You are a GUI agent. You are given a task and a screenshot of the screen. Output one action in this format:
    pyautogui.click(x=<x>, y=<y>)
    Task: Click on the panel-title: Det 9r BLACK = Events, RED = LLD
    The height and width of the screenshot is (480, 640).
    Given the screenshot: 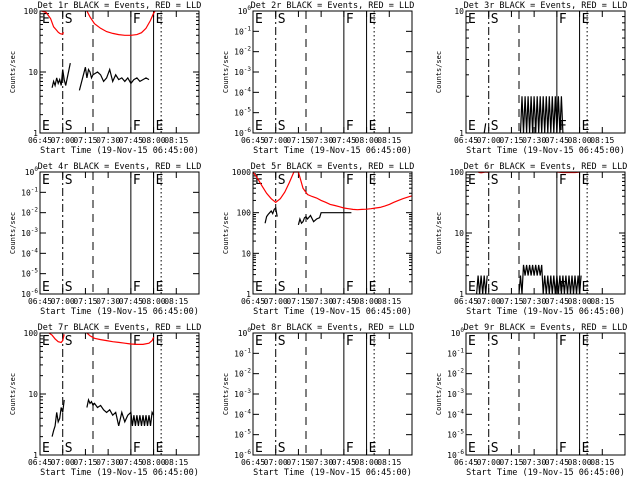 What is the action you would take?
    pyautogui.click(x=546, y=328)
    